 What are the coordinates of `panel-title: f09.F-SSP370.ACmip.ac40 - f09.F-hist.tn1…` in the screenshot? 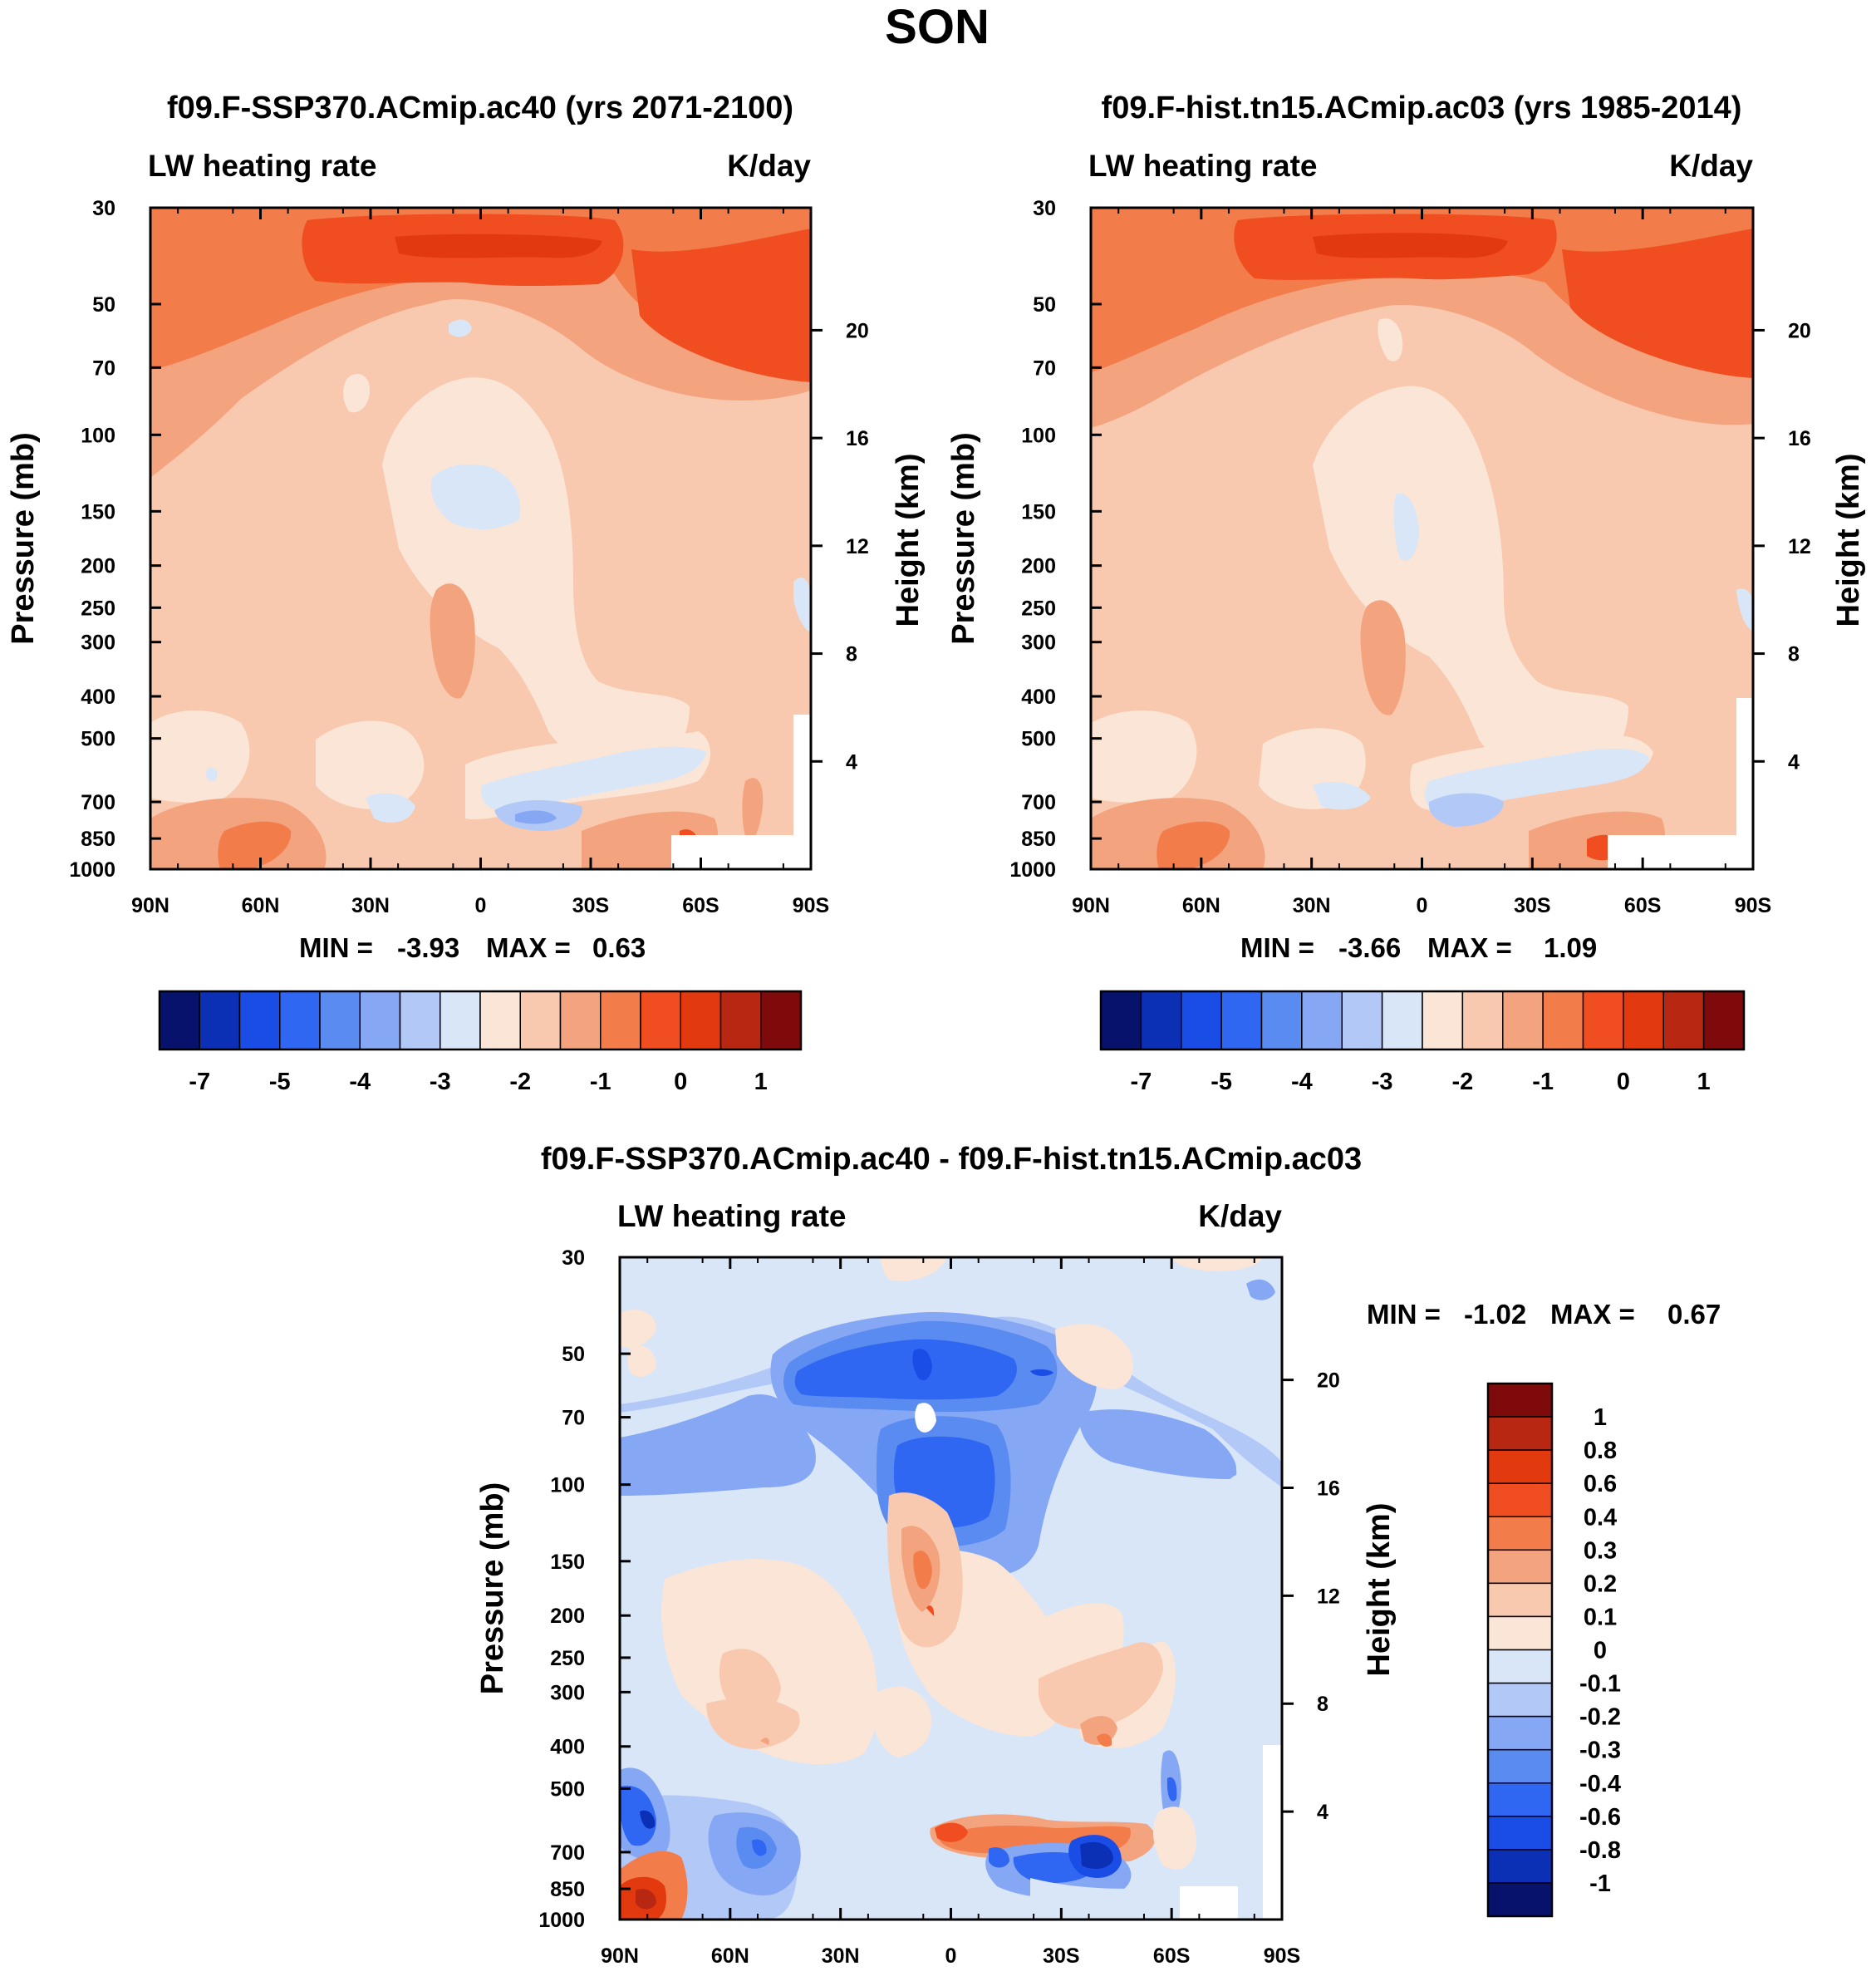 It's located at (951, 1159).